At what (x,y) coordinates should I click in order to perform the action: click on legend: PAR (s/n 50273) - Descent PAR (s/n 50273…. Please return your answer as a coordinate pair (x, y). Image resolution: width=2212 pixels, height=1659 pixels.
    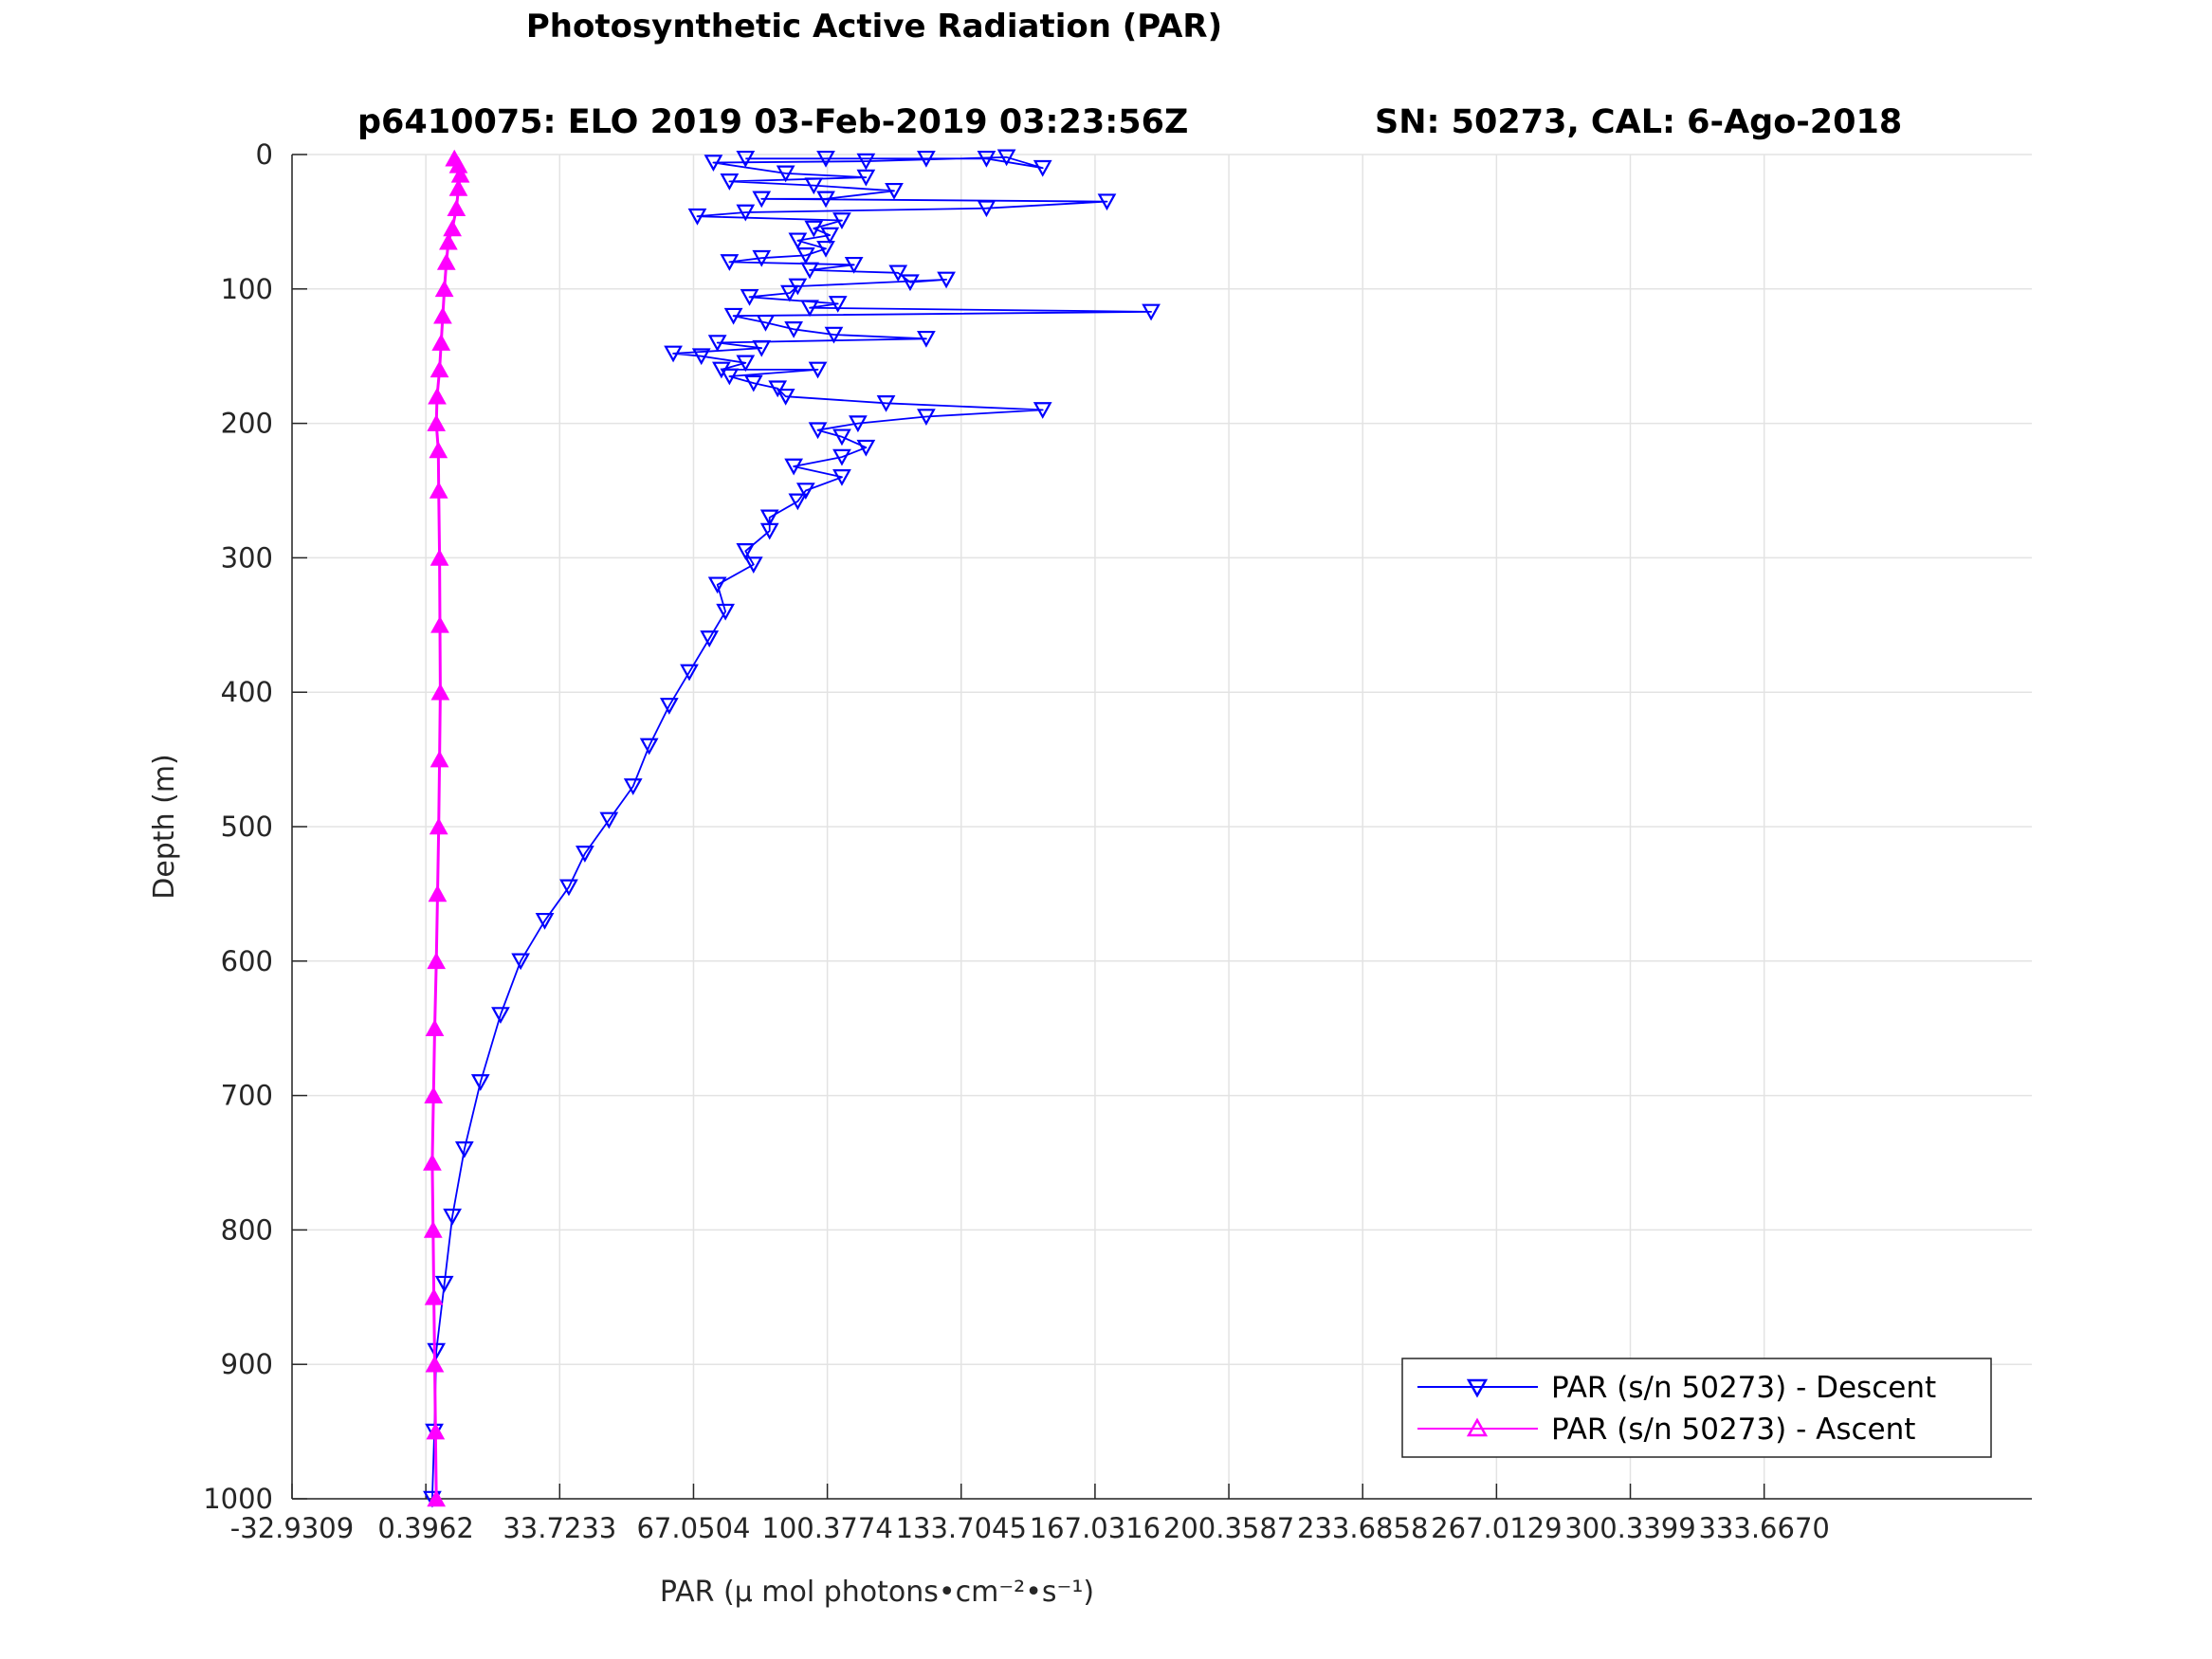
    Looking at the image, I should click on (1696, 1408).